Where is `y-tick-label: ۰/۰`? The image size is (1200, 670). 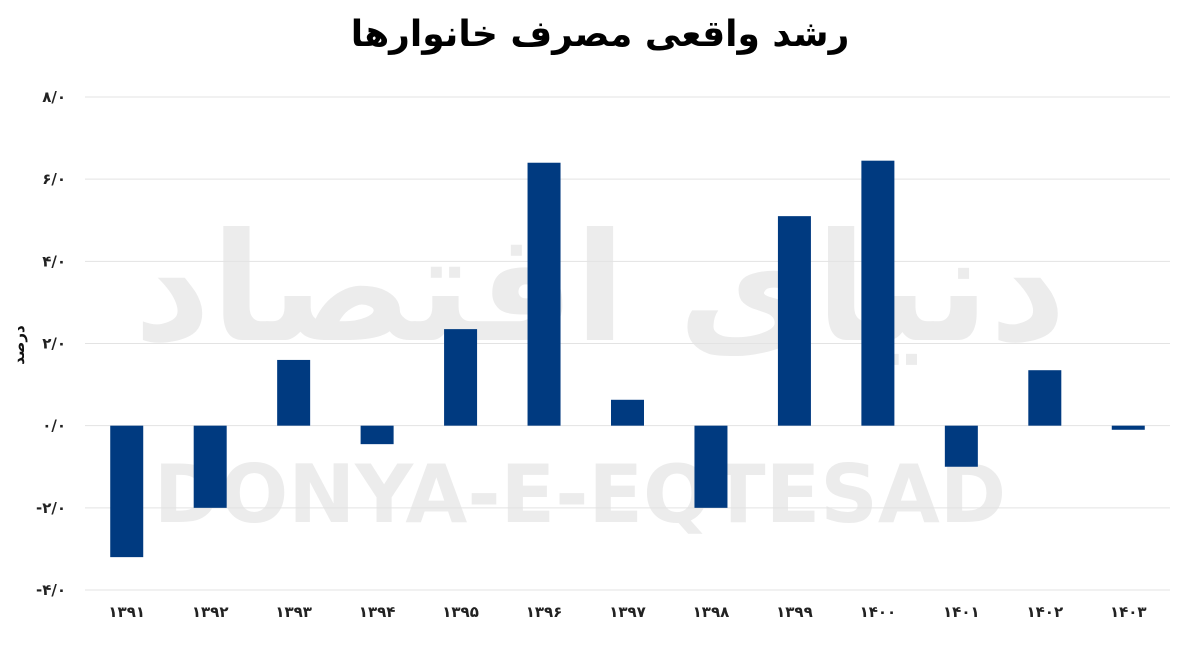
y-tick-label: ۰/۰ is located at coordinates (54, 426).